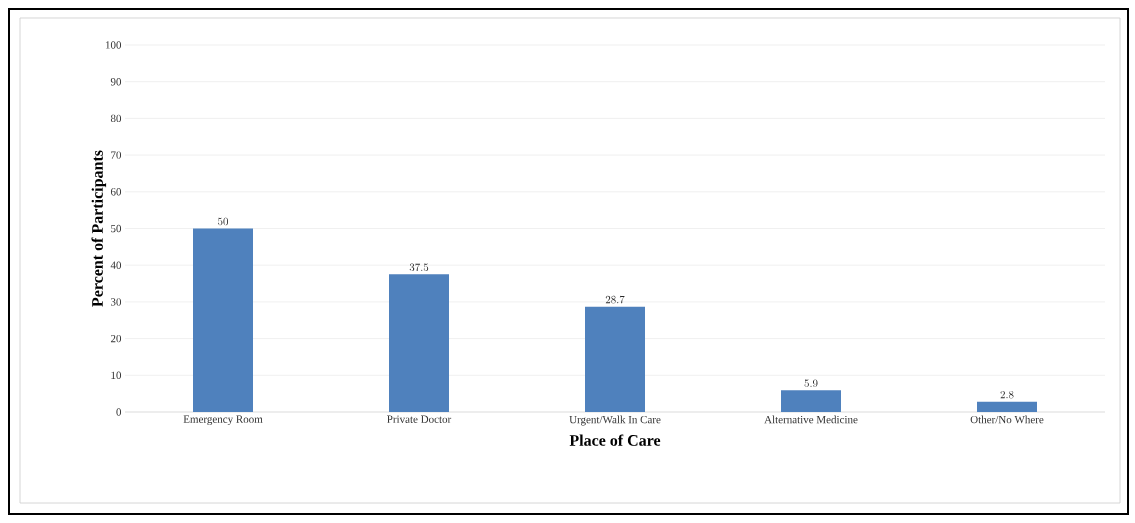 The height and width of the screenshot is (523, 1135). I want to click on data-label: 2.8, so click(1007, 394).